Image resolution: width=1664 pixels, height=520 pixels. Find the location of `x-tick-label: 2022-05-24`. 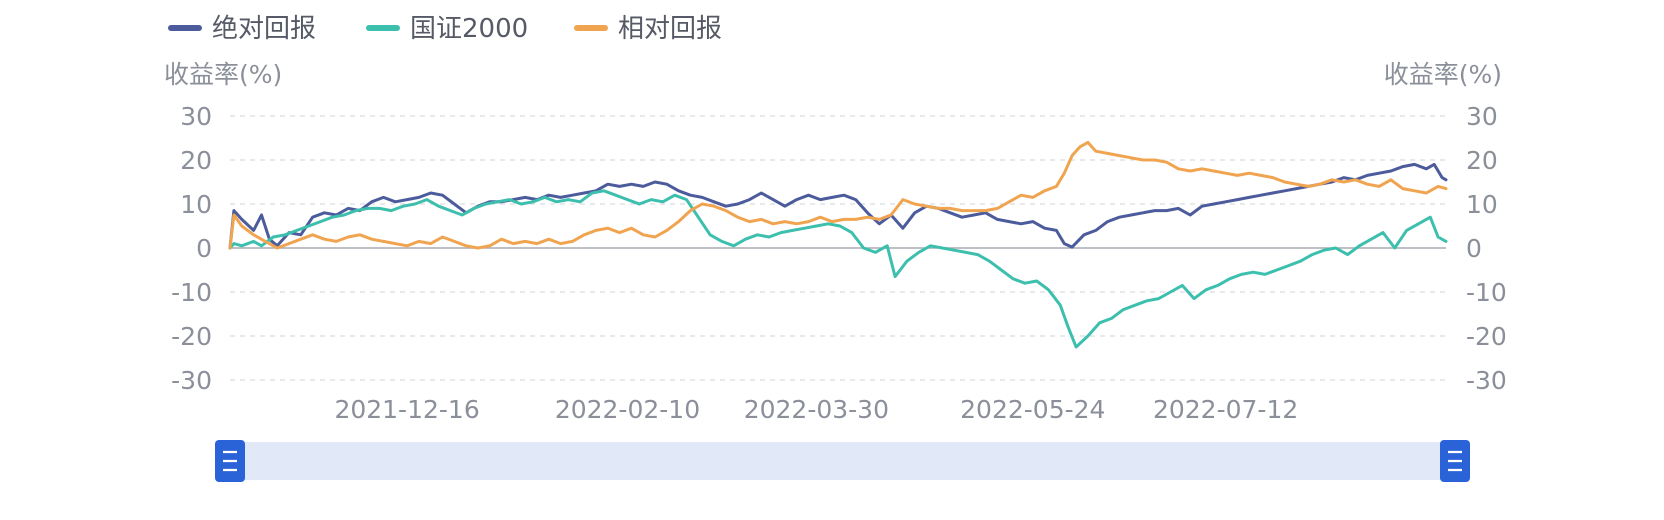

x-tick-label: 2022-05-24 is located at coordinates (1032, 409).